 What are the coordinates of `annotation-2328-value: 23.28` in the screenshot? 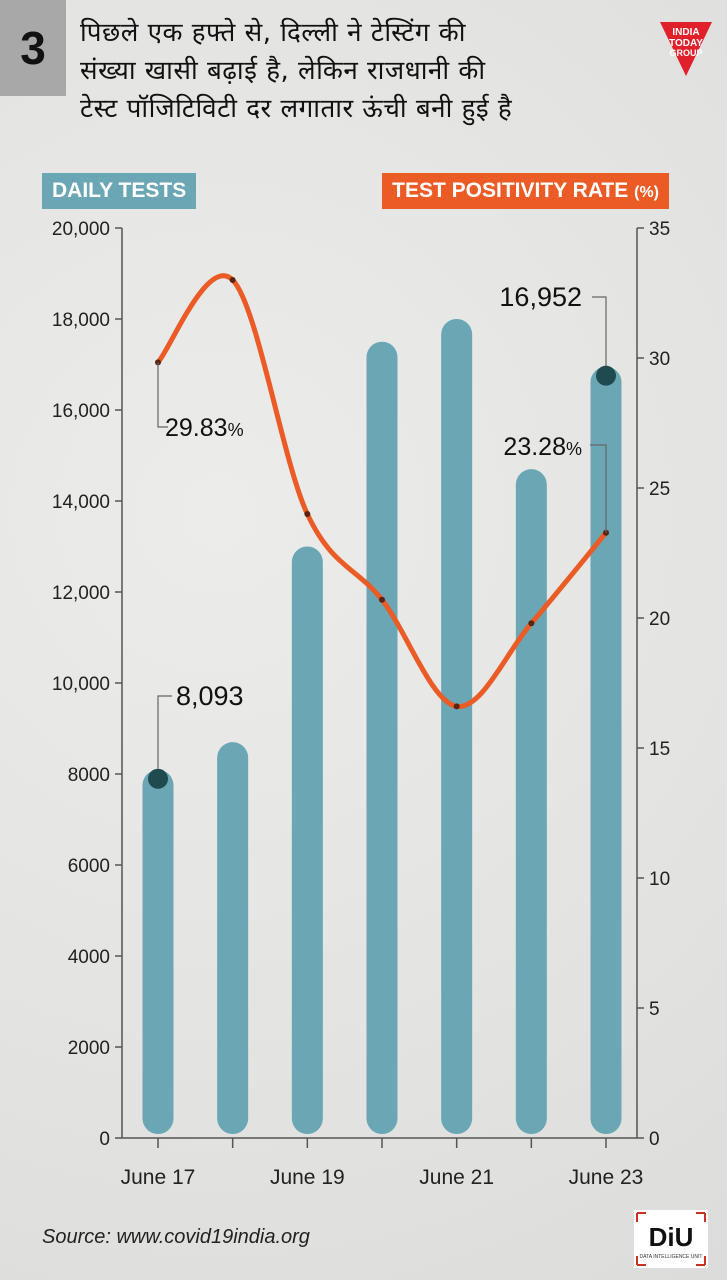 It's located at (534, 447).